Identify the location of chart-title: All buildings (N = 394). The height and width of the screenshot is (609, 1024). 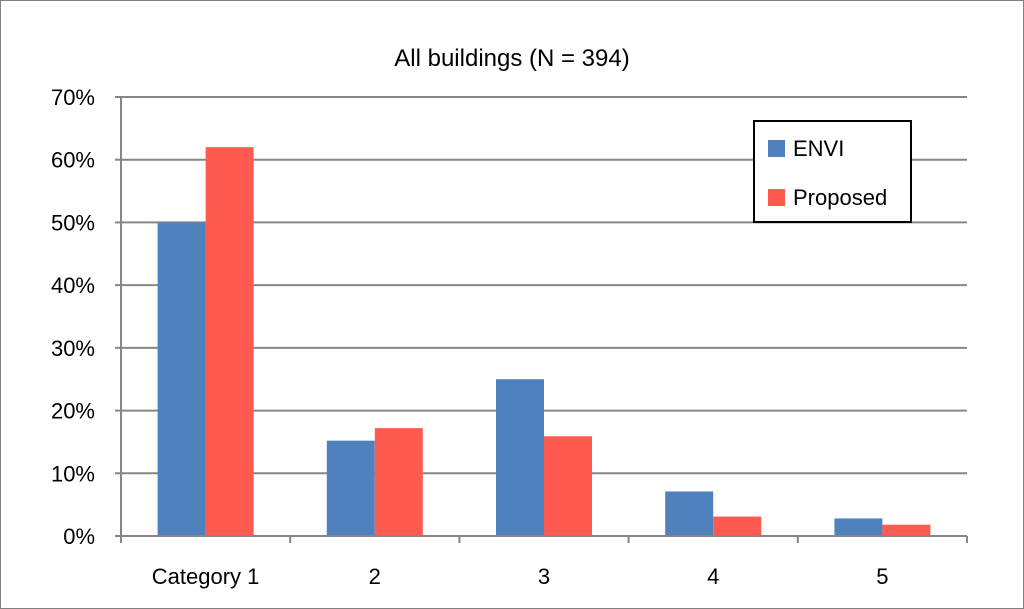
(511, 58).